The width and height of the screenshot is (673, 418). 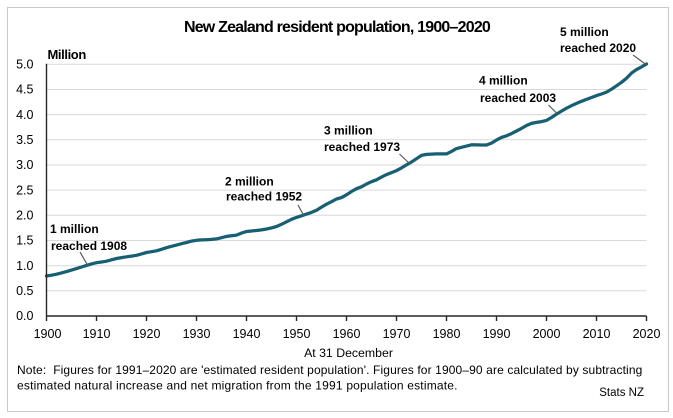 What do you see at coordinates (147, 334) in the screenshot?
I see `svg-text: 1920` at bounding box center [147, 334].